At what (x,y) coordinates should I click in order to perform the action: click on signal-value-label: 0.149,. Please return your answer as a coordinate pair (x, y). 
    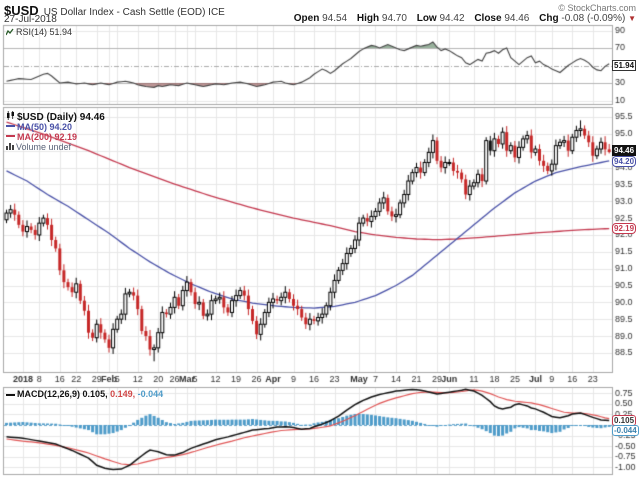
    Looking at the image, I should click on (123, 394).